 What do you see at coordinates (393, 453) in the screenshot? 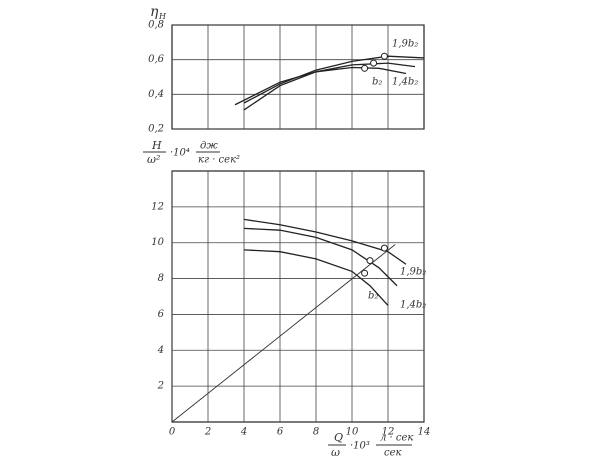
I see `x-axis-label-unit-den: сек` at bounding box center [393, 453].